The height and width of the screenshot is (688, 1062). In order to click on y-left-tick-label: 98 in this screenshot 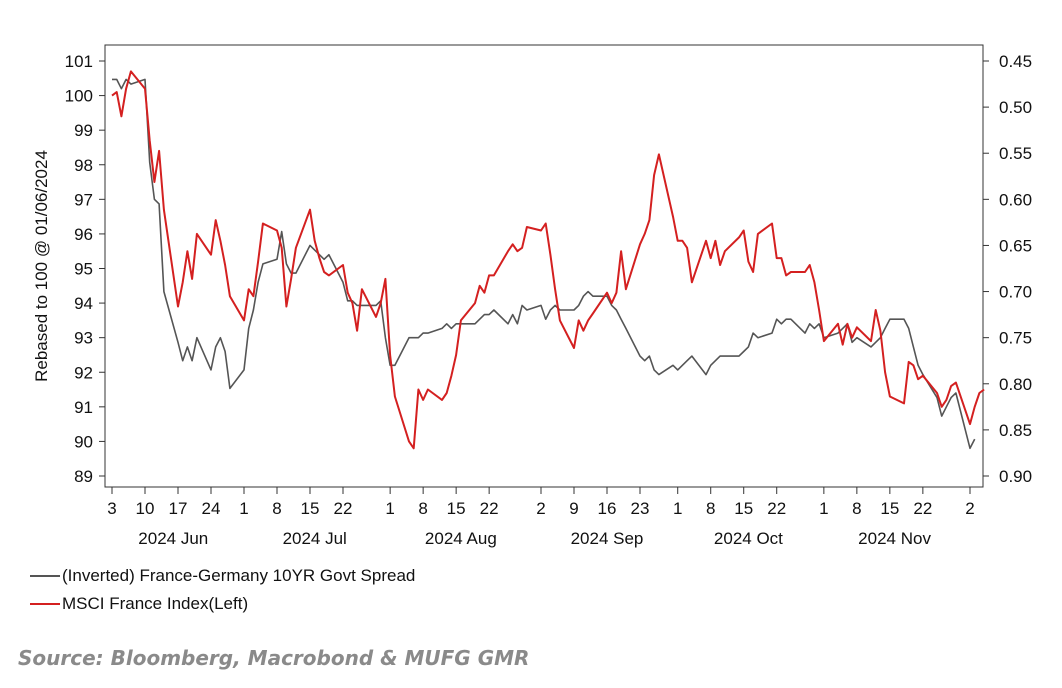, I will do `click(83, 165)`.